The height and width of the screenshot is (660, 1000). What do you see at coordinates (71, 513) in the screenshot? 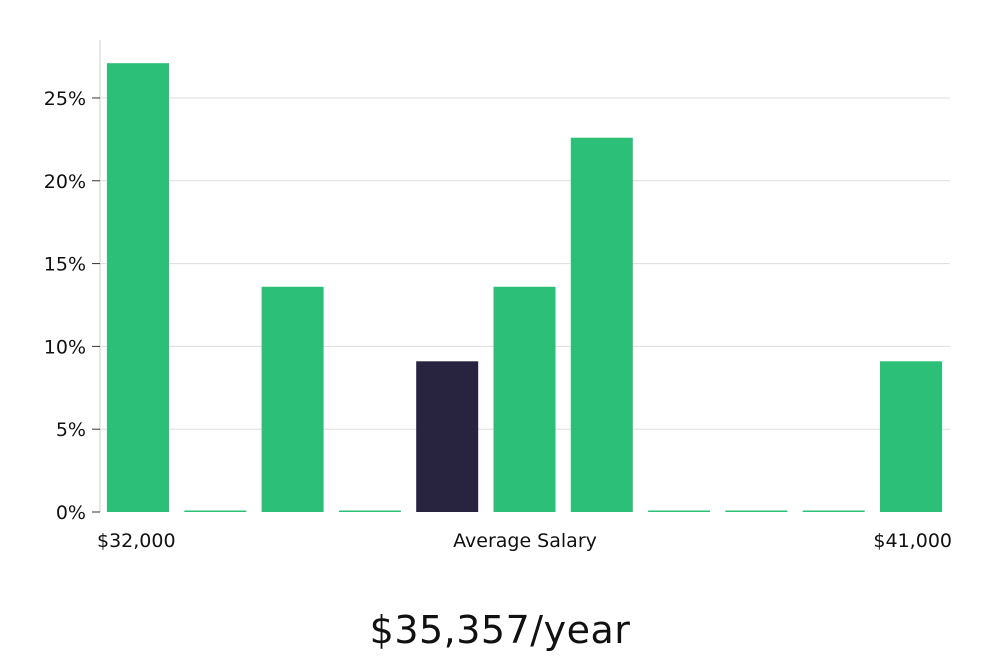
I see `y-tick-label: 0%` at bounding box center [71, 513].